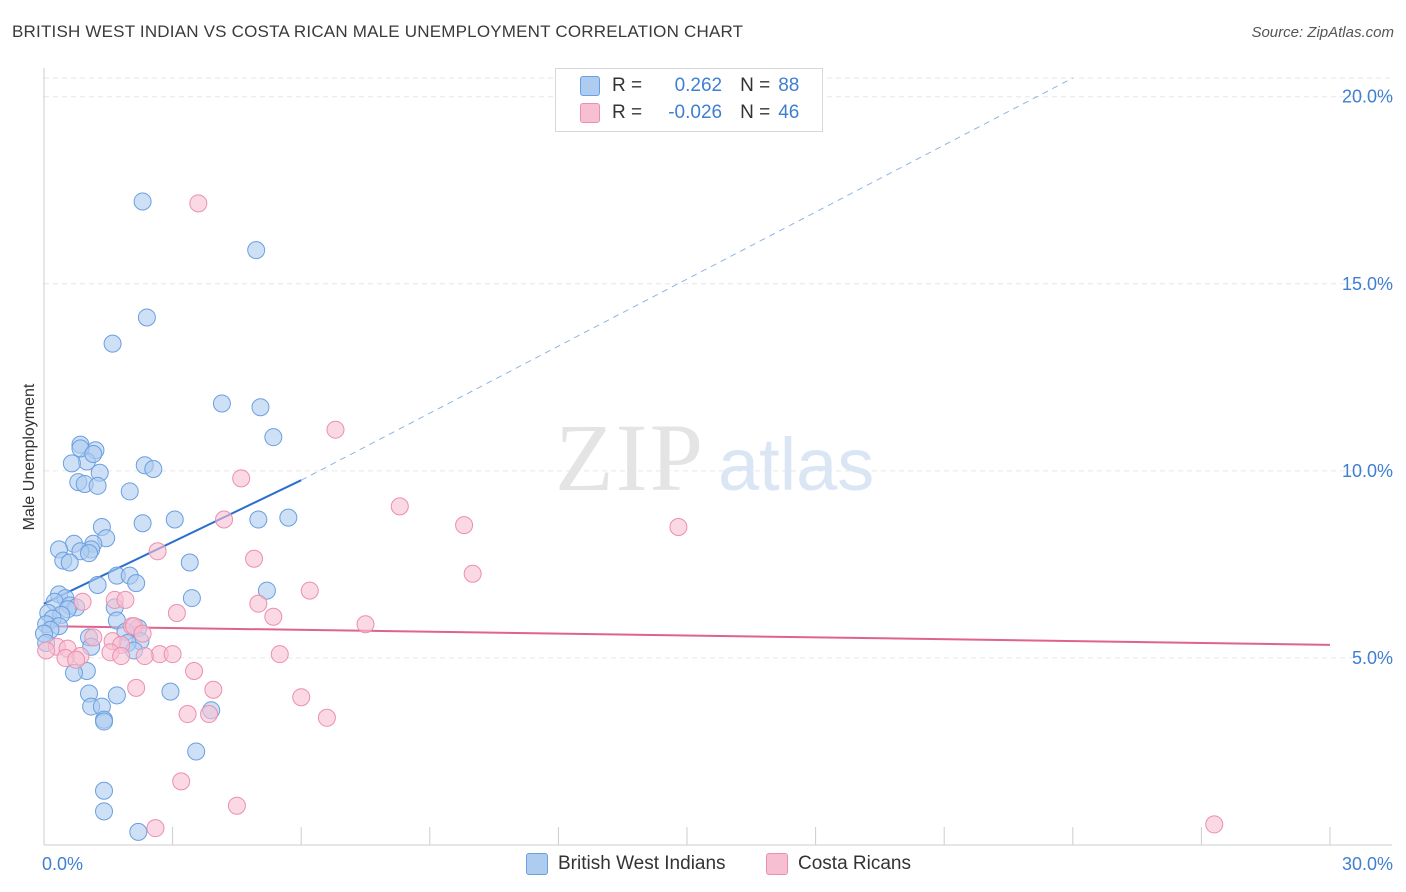 This screenshot has height=892, width=1406. What do you see at coordinates (1322, 32) in the screenshot?
I see `source-label: Source: ZipAtlas.com` at bounding box center [1322, 32].